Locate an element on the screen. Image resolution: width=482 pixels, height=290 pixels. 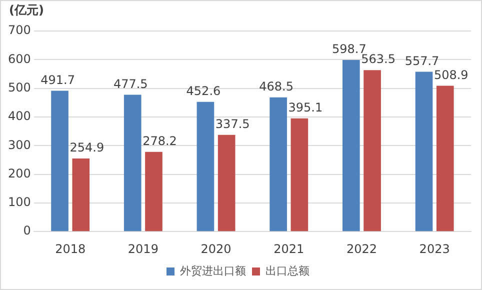
x-tick-label: 2020 is located at coordinates (216, 249).